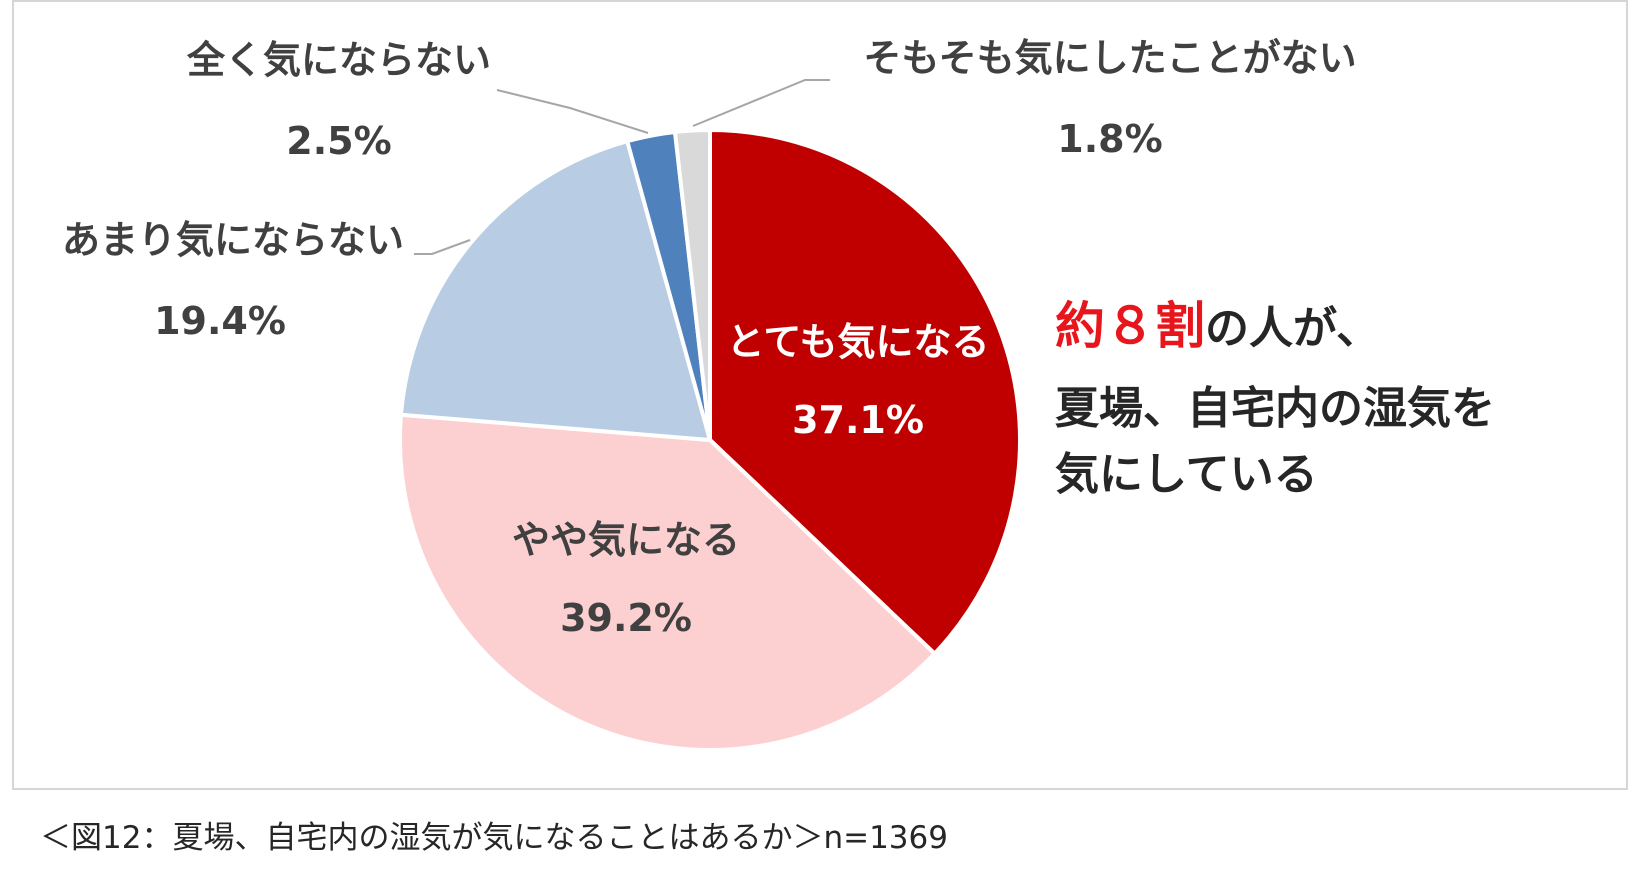 The image size is (1641, 885). I want to click on leader-line-not-very-concerned, so click(442, 247).